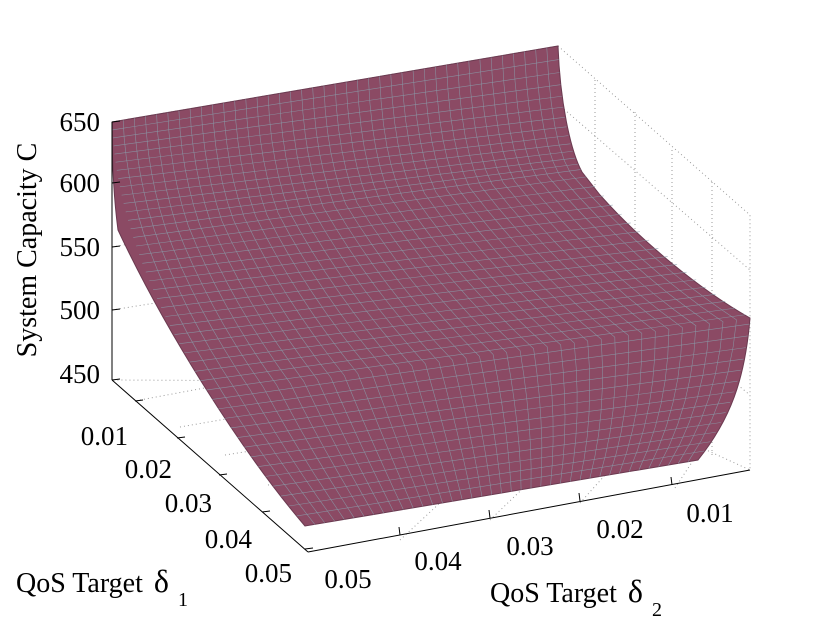 Image resolution: width=830 pixels, height=624 pixels. Describe the element at coordinates (657, 610) in the screenshot. I see `y-axis-label-sub: 2` at that location.